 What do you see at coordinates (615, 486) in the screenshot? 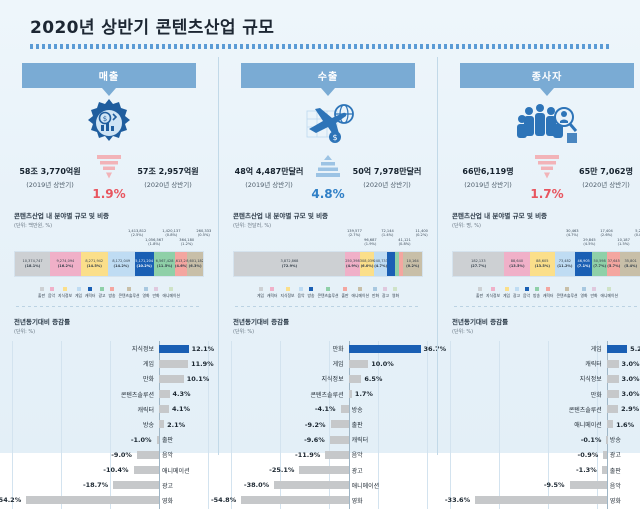
I see `chart-category-label: 음악` at bounding box center [615, 486].